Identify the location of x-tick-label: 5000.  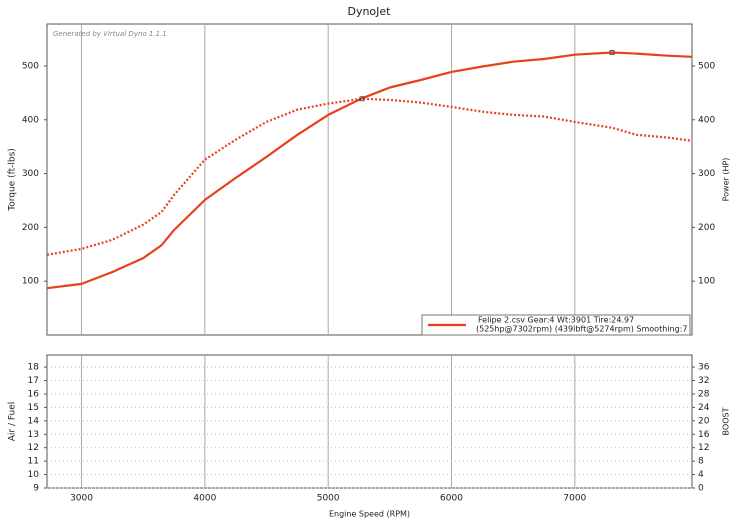
(328, 499).